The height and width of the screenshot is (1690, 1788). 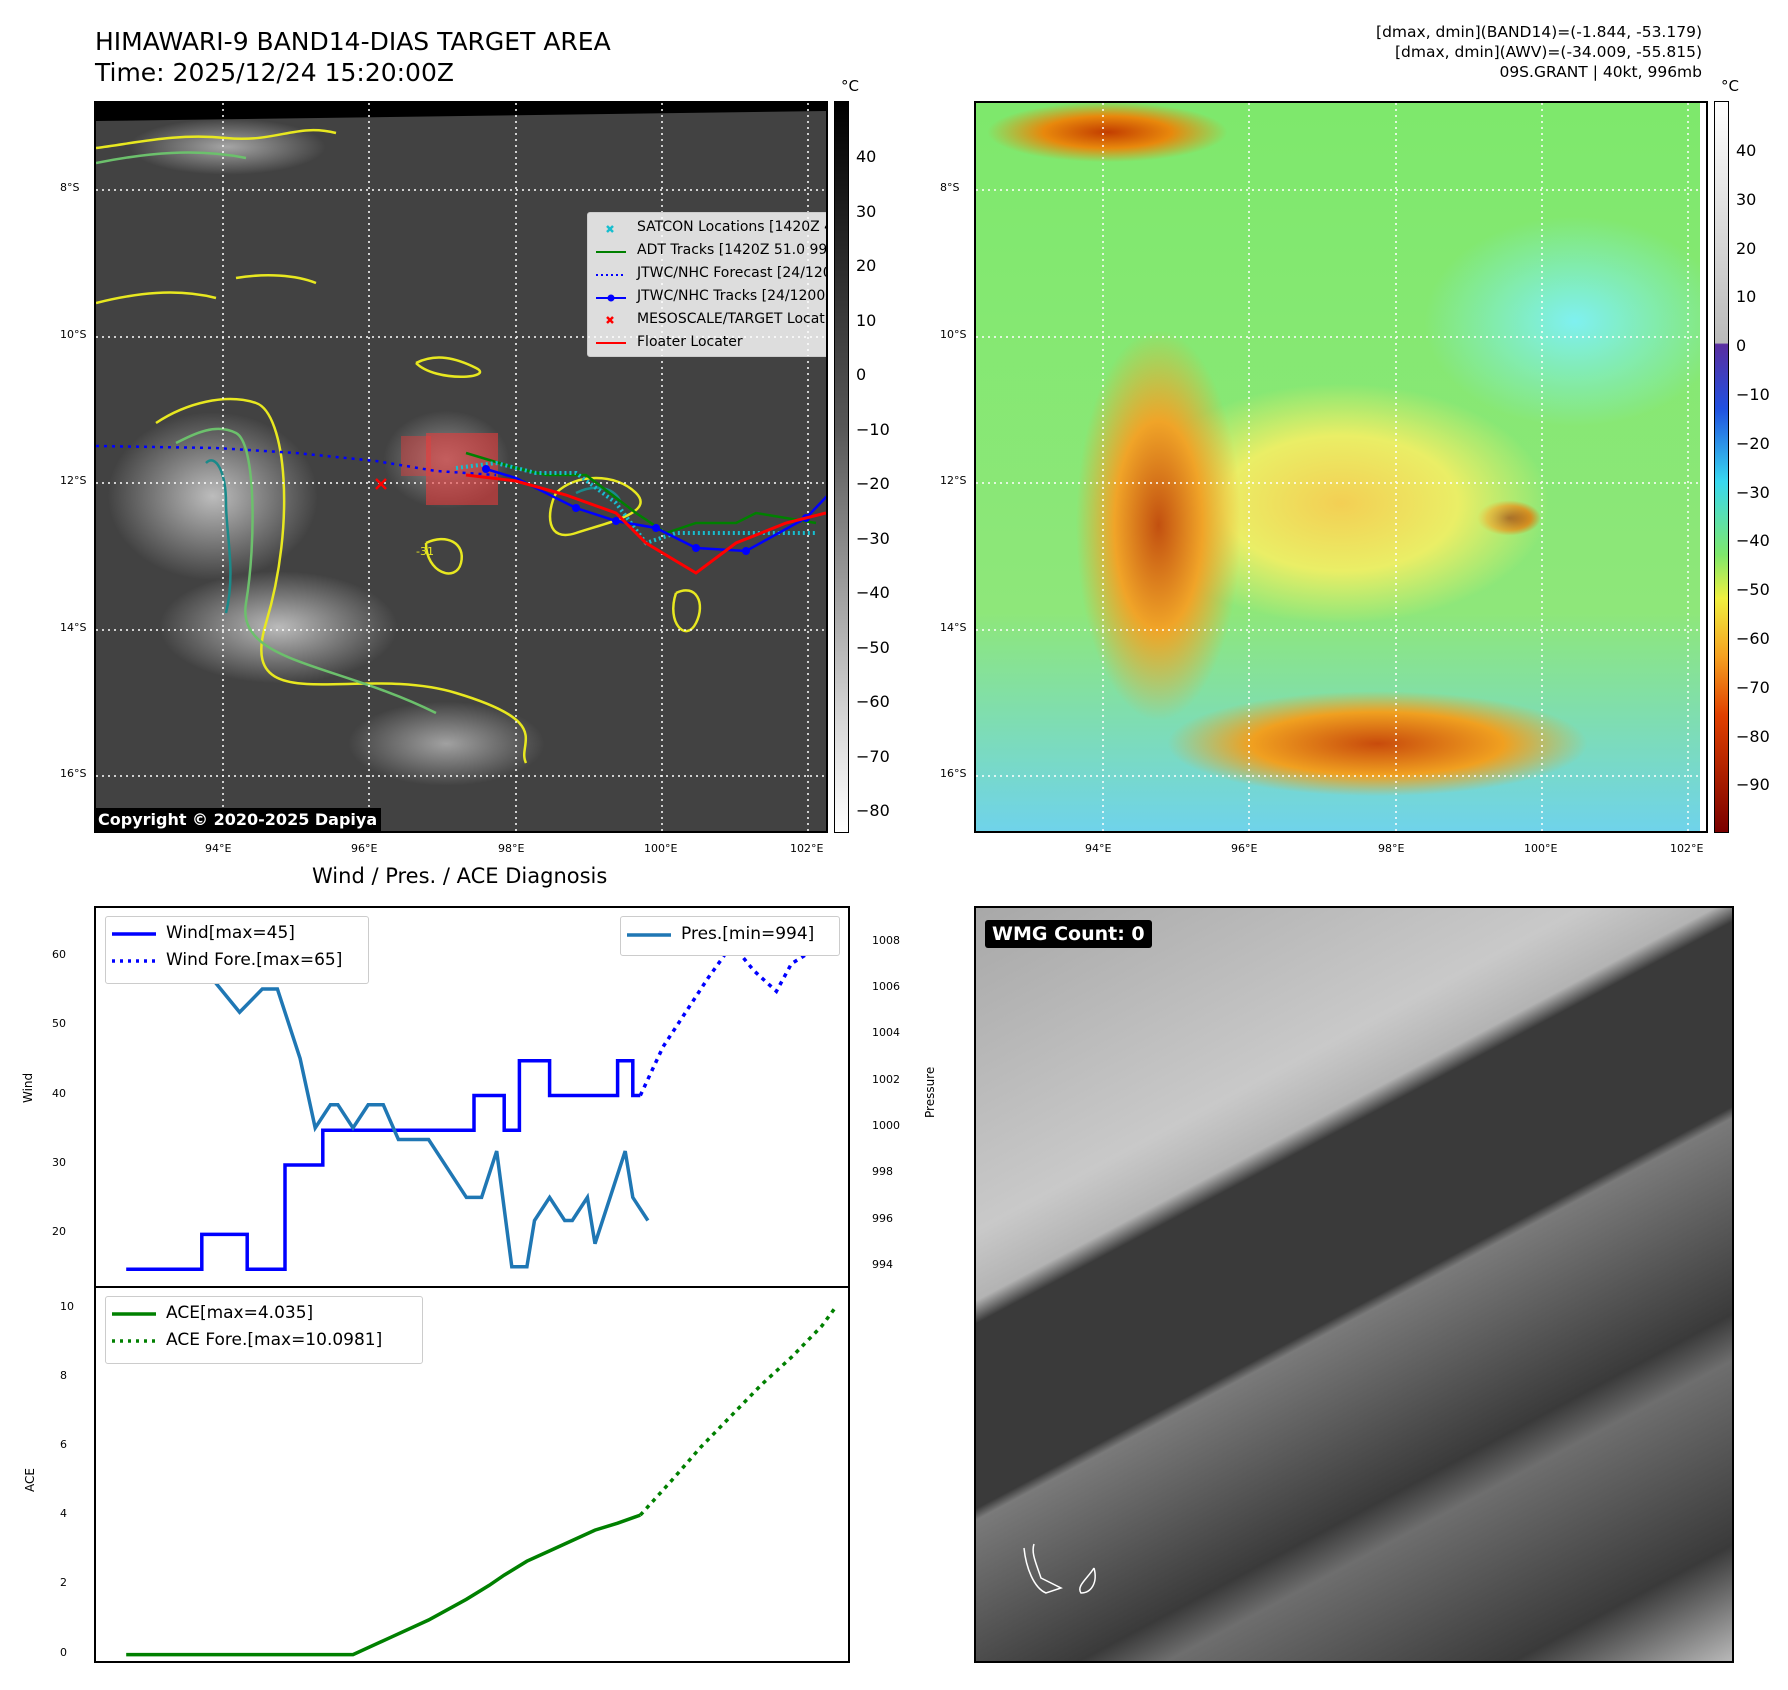 What do you see at coordinates (738, 1008) in the screenshot?
I see `series-line-wind-fore-` at bounding box center [738, 1008].